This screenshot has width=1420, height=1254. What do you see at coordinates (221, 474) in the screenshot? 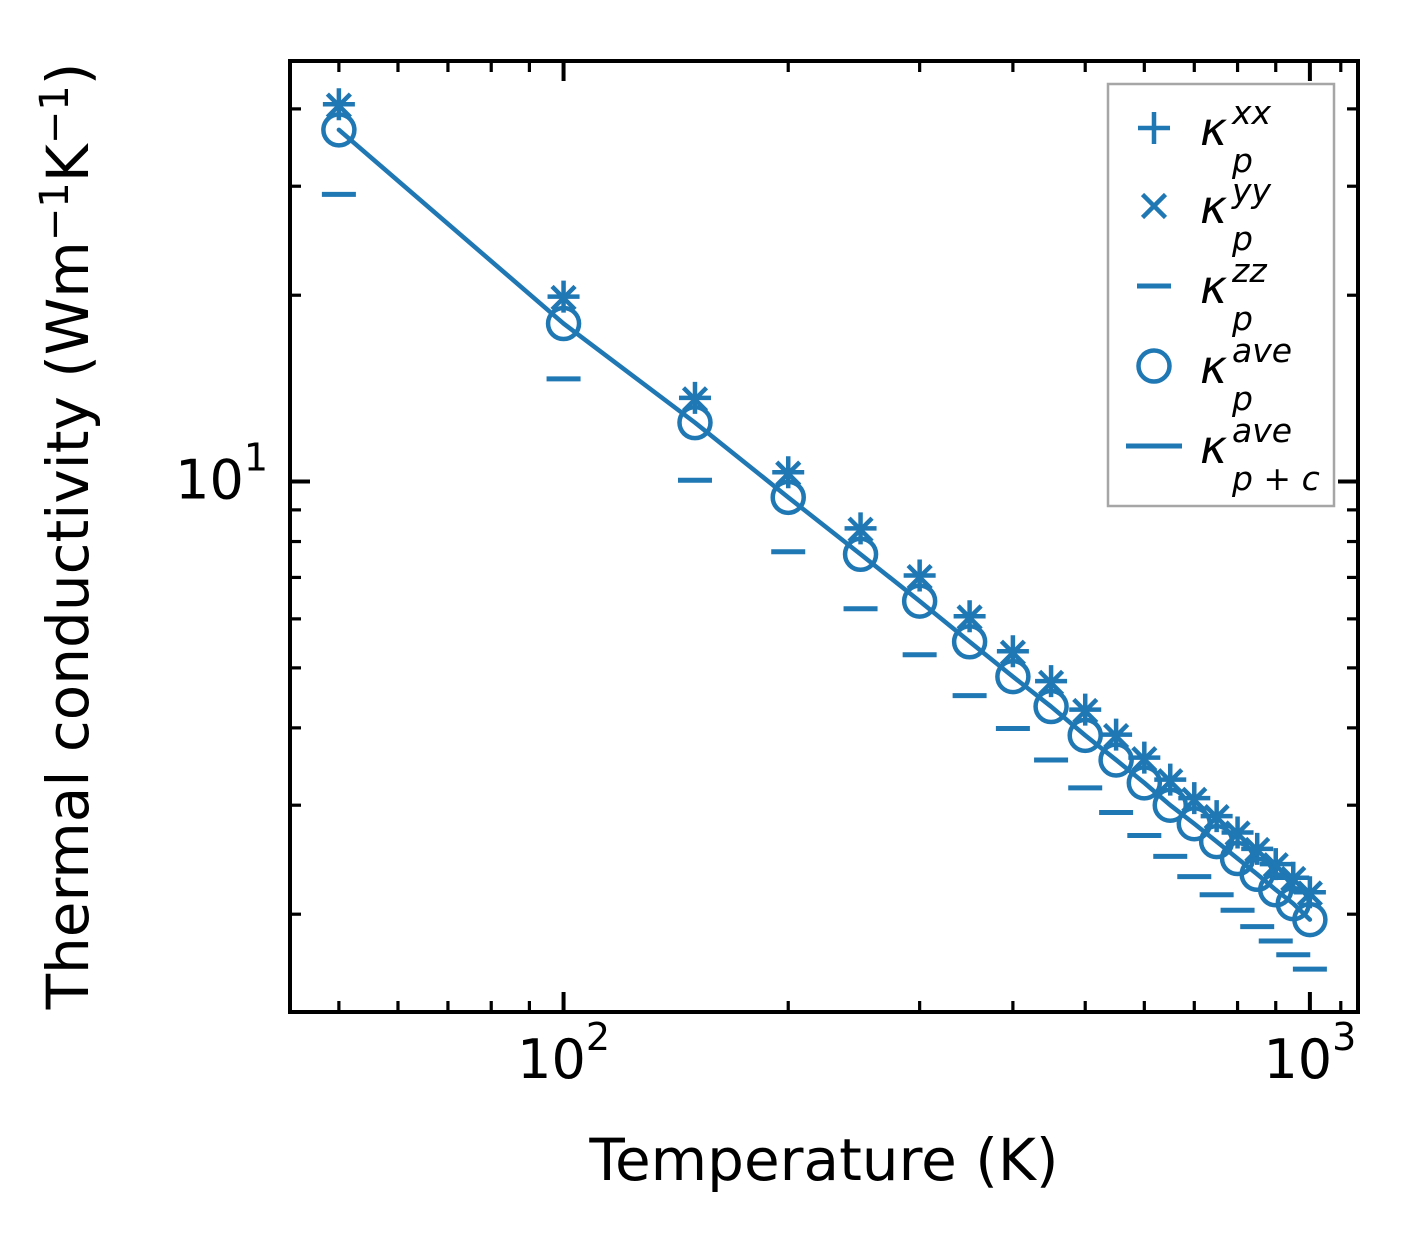
I see `y-tick-label: 101` at bounding box center [221, 474].